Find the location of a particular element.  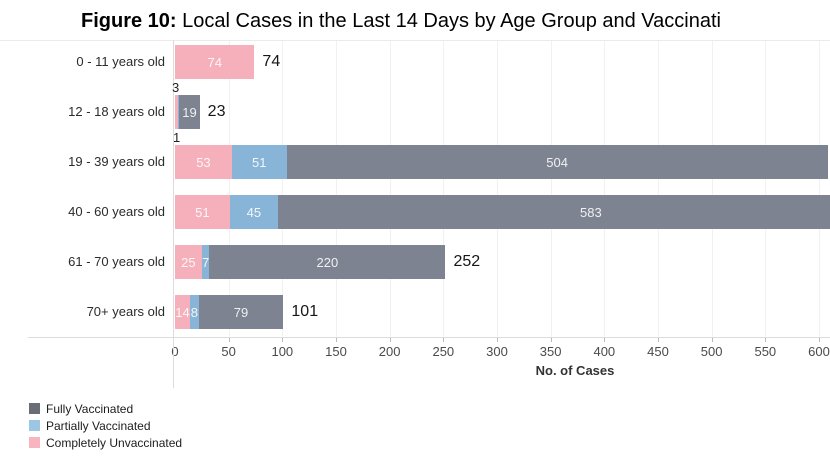

segment-value-label: 504 is located at coordinates (557, 162).